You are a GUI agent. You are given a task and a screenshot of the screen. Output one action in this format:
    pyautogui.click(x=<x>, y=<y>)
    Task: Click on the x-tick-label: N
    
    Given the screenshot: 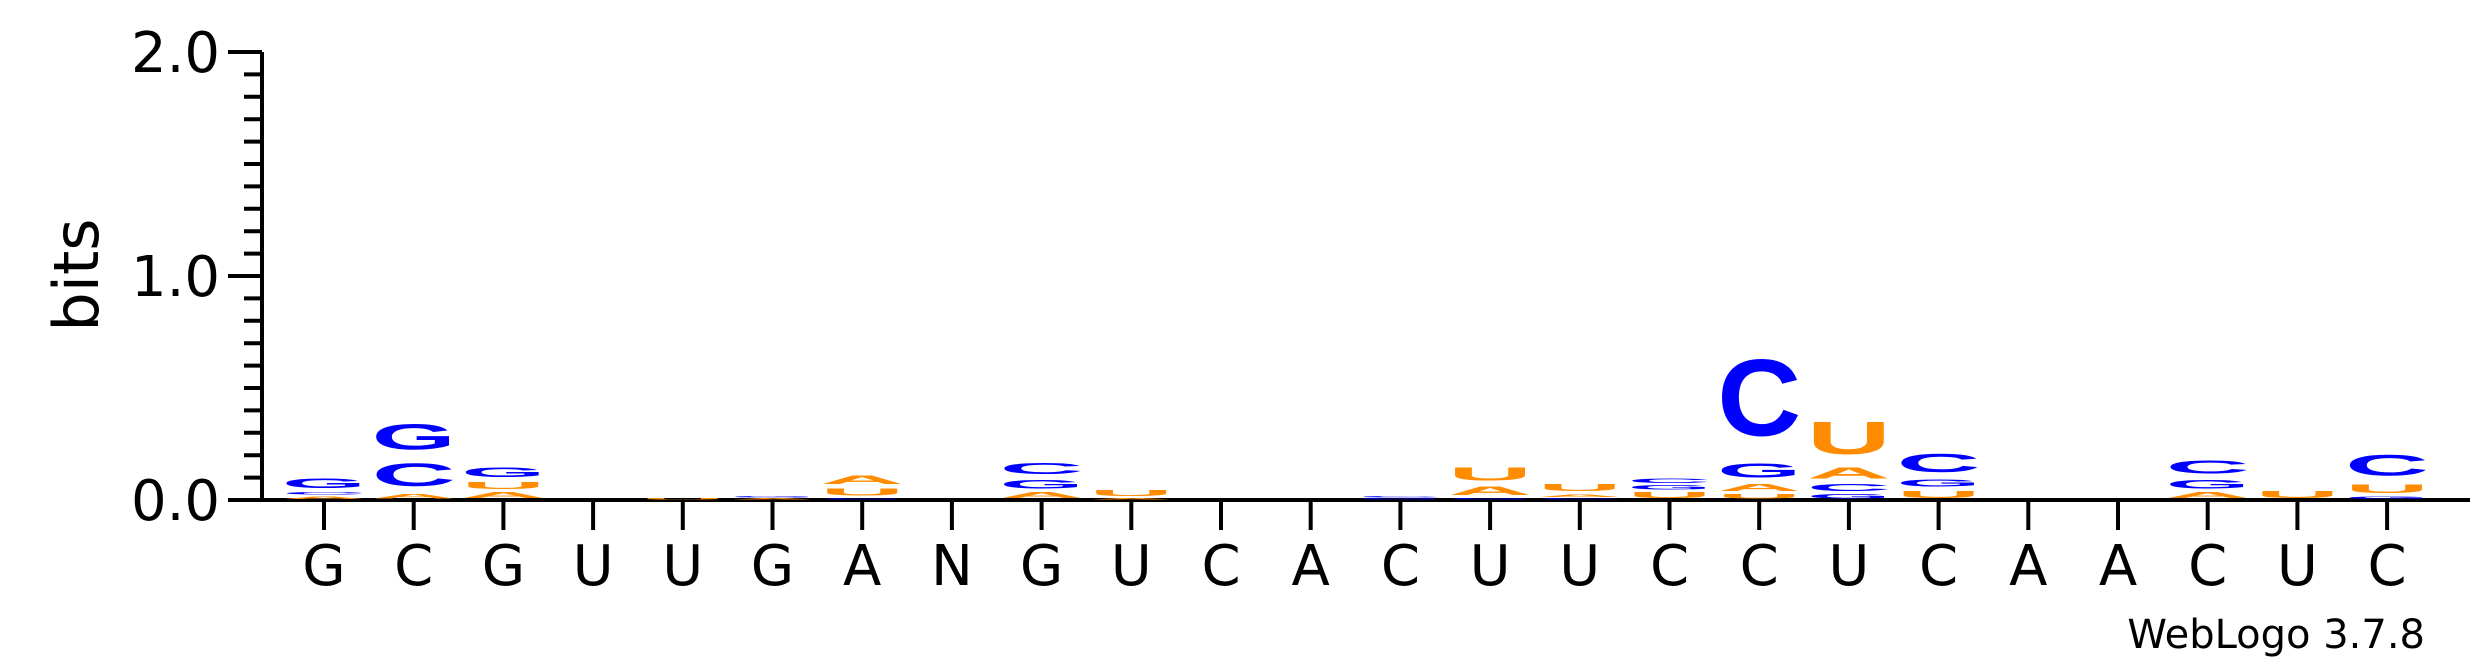 What is the action you would take?
    pyautogui.click(x=952, y=566)
    